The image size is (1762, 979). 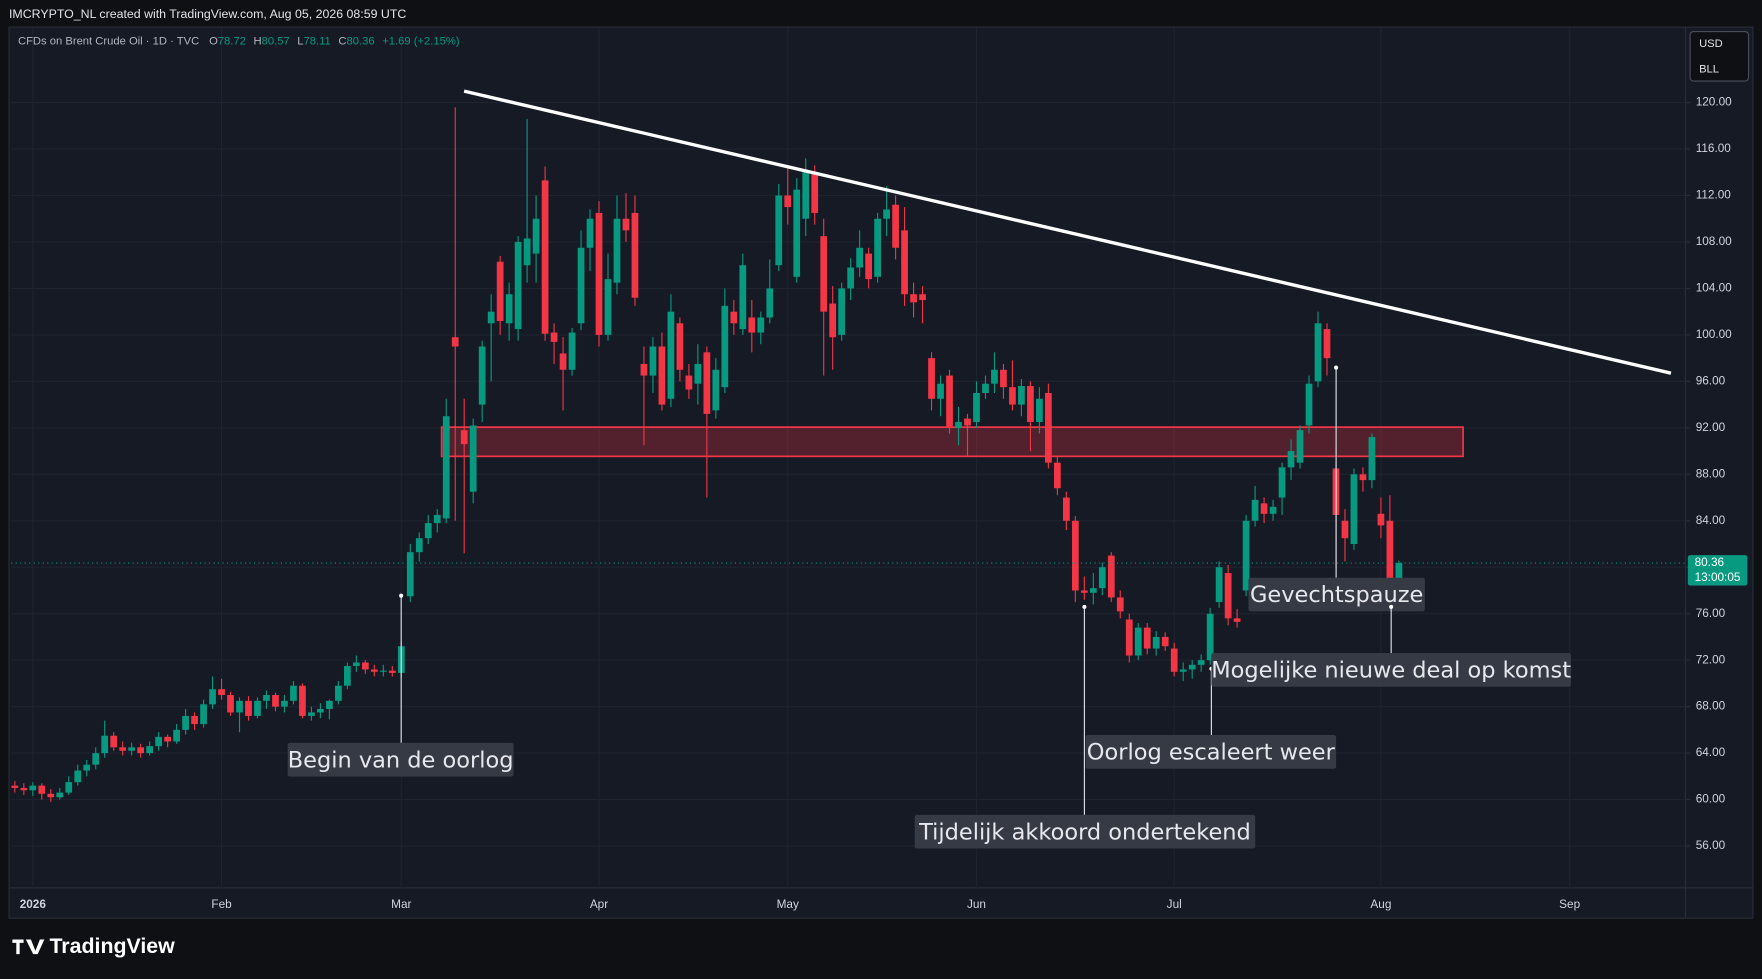 What do you see at coordinates (1711, 799) in the screenshot?
I see `y-tick-label: 60.00` at bounding box center [1711, 799].